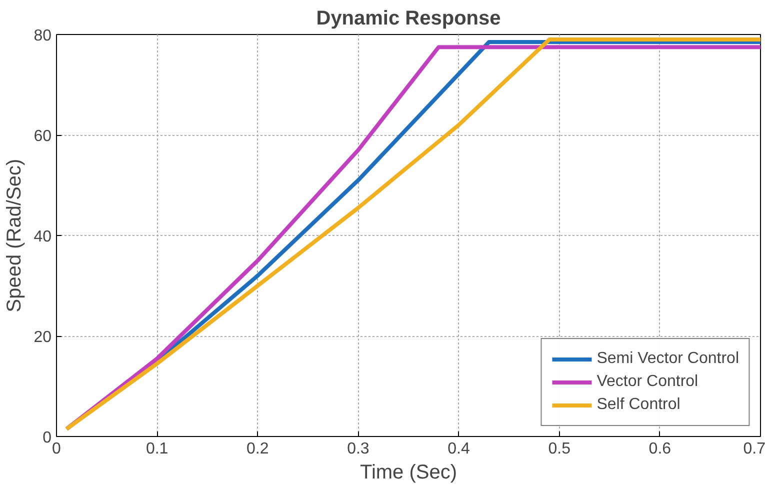 This screenshot has width=765, height=486. What do you see at coordinates (157, 449) in the screenshot?
I see `x-tick-label: 0.1` at bounding box center [157, 449].